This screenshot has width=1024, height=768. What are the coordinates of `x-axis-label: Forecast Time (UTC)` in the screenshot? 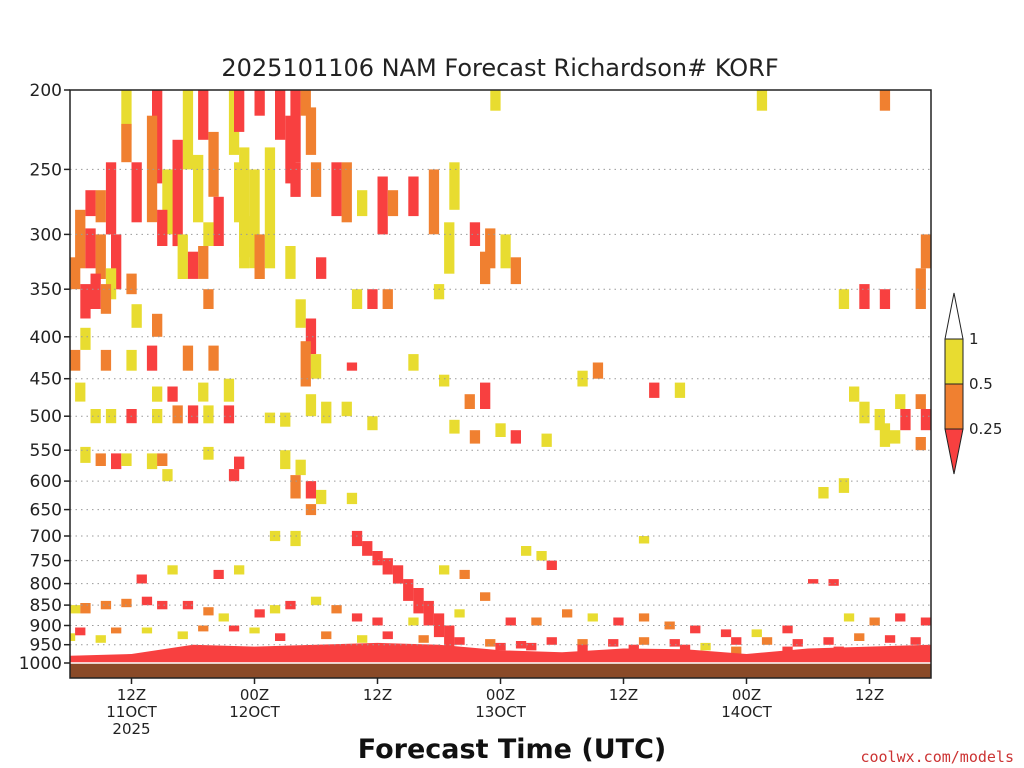 It's located at (512, 749).